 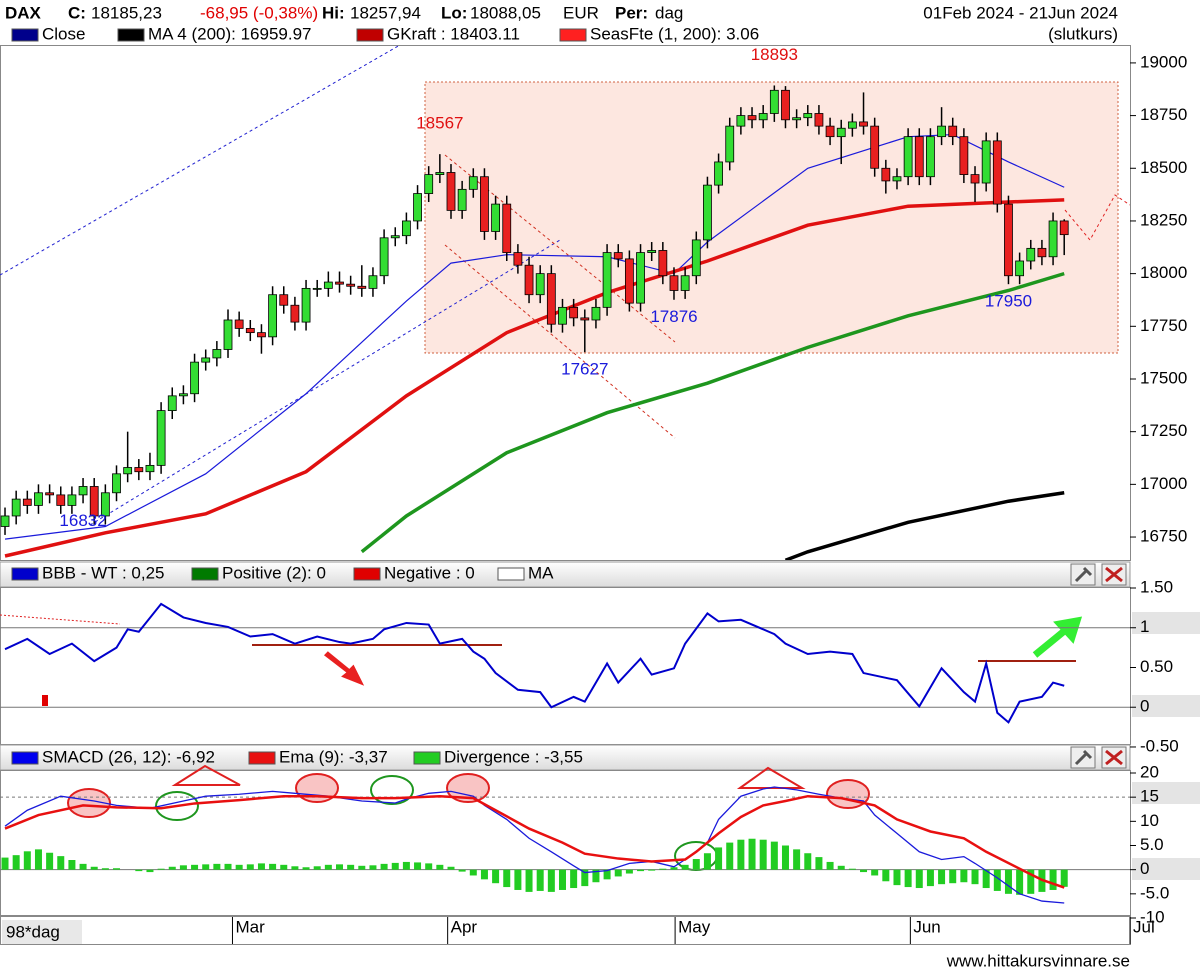 What do you see at coordinates (439, 123) in the screenshot?
I see `price-annotation: 18567` at bounding box center [439, 123].